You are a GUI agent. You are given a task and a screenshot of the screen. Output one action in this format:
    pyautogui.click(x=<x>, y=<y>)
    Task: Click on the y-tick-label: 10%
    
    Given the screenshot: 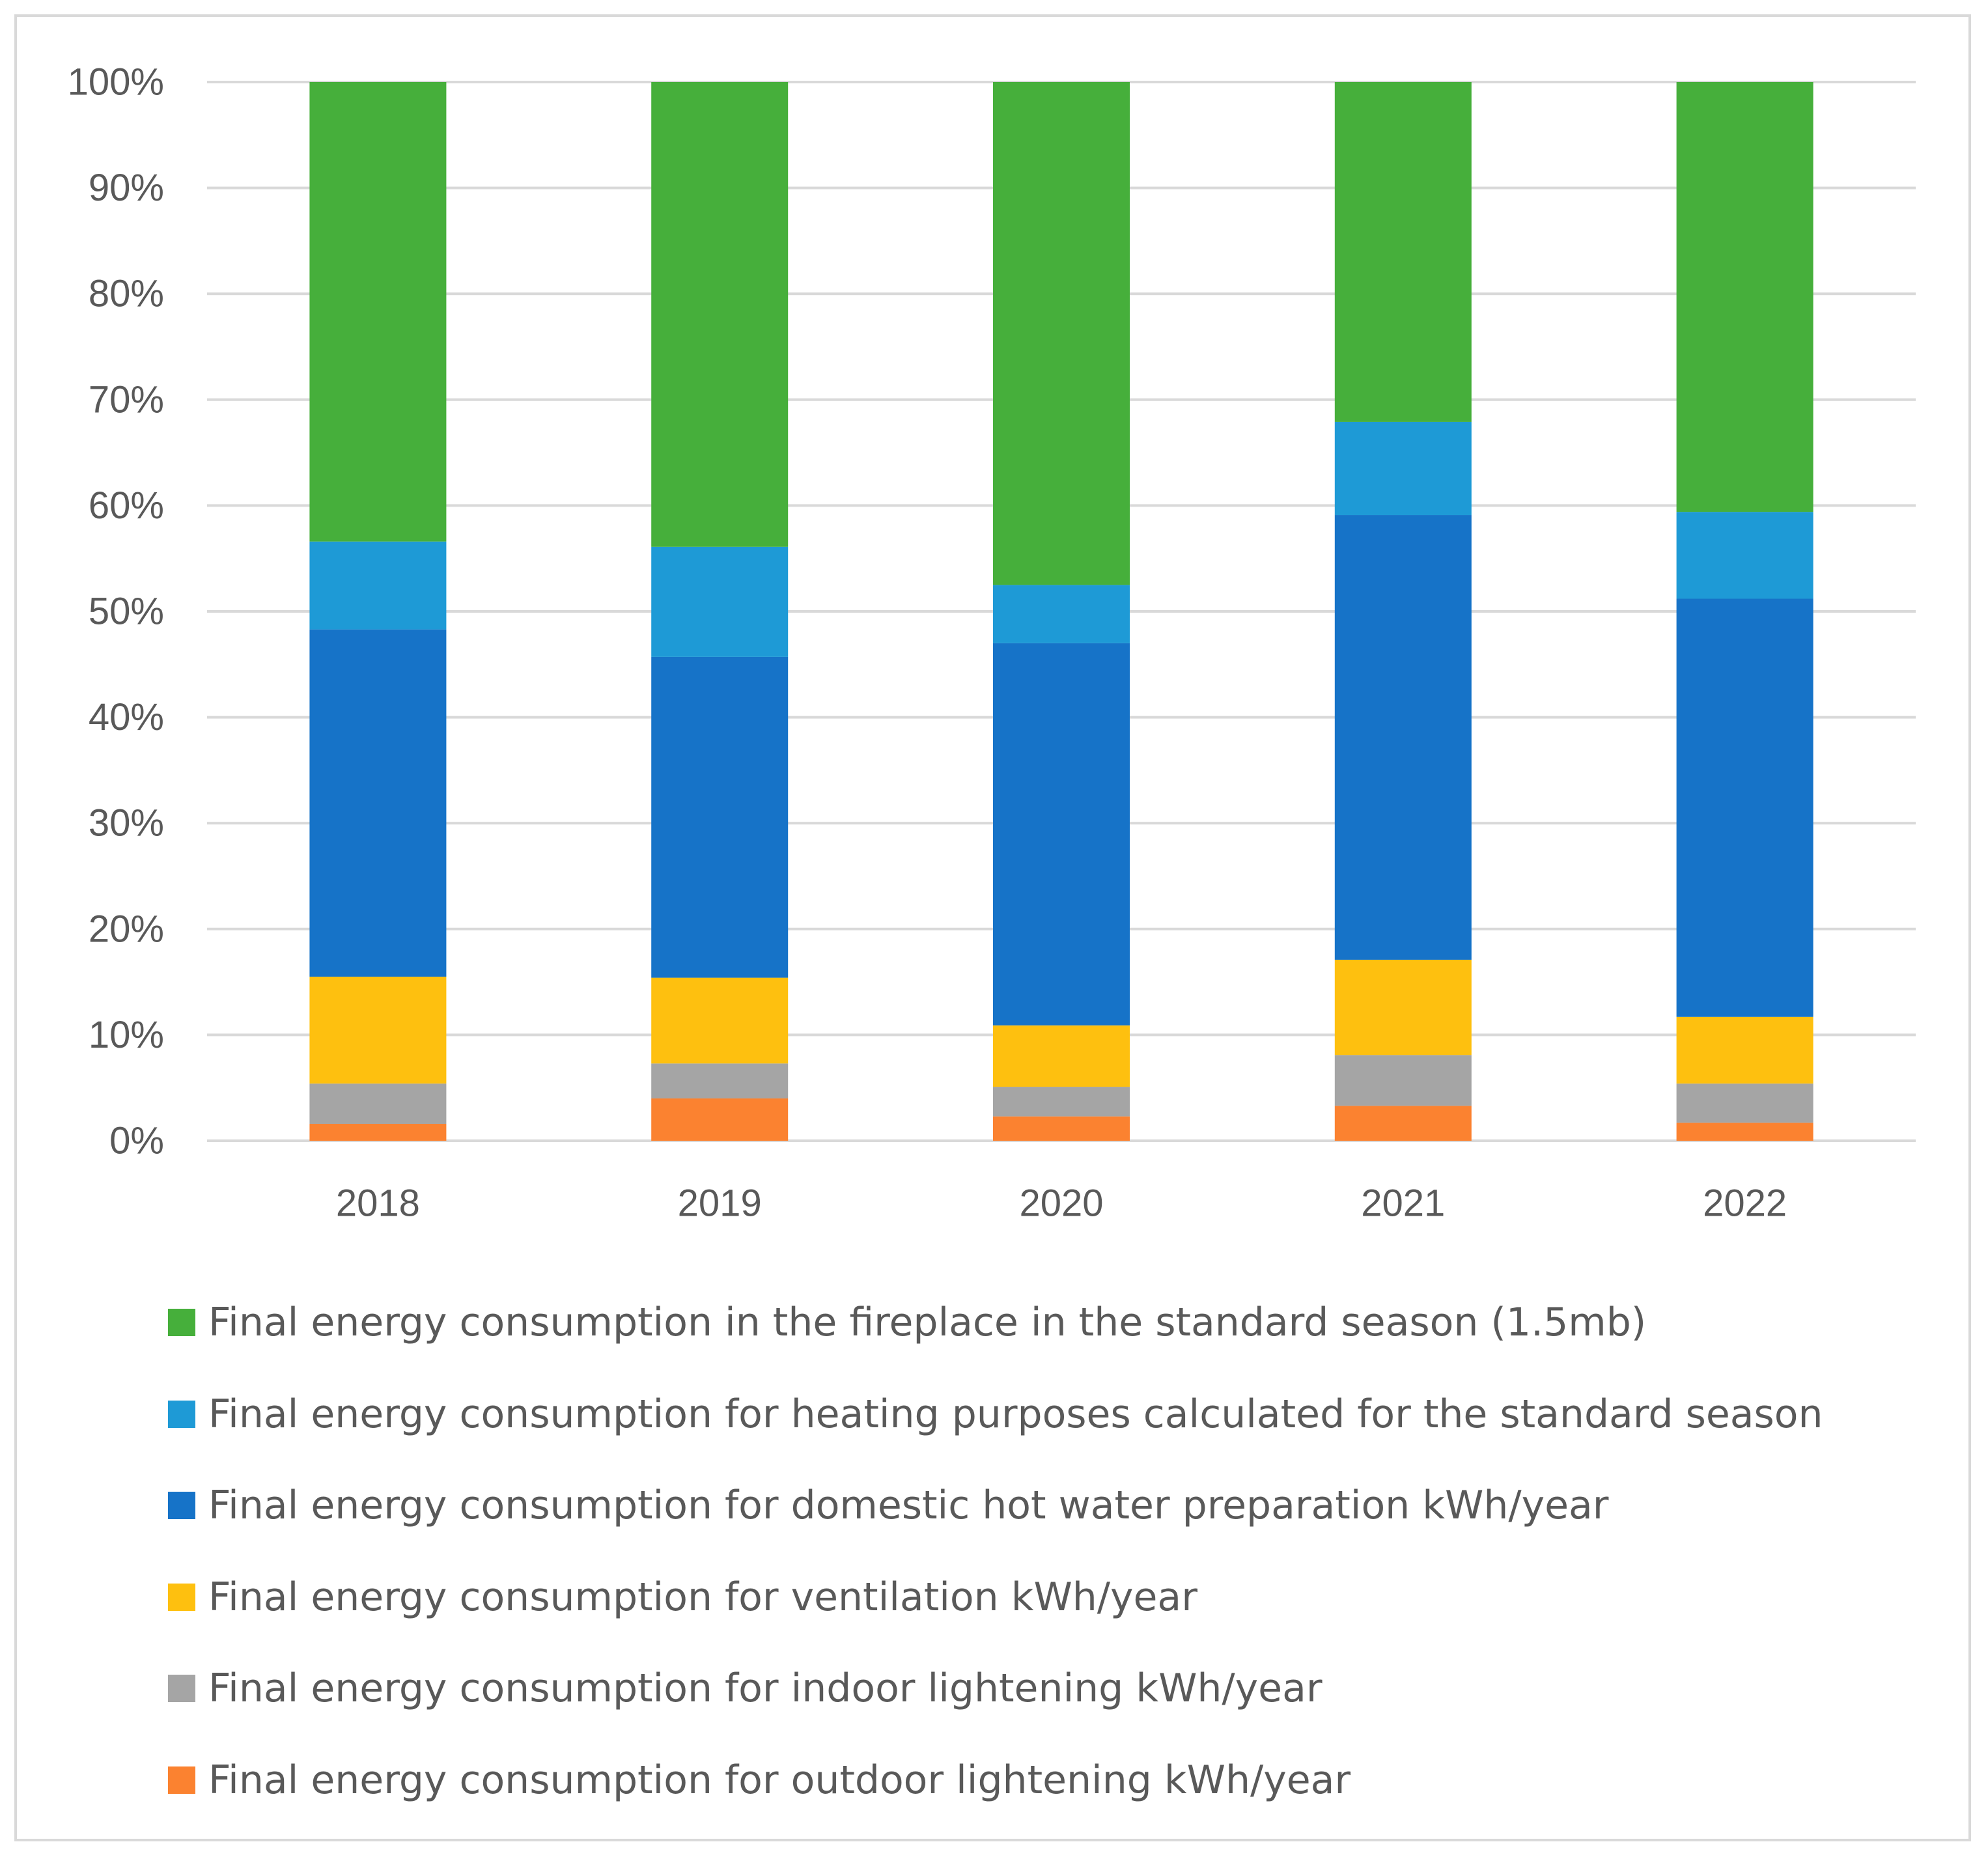 What is the action you would take?
    pyautogui.click(x=127, y=1035)
    